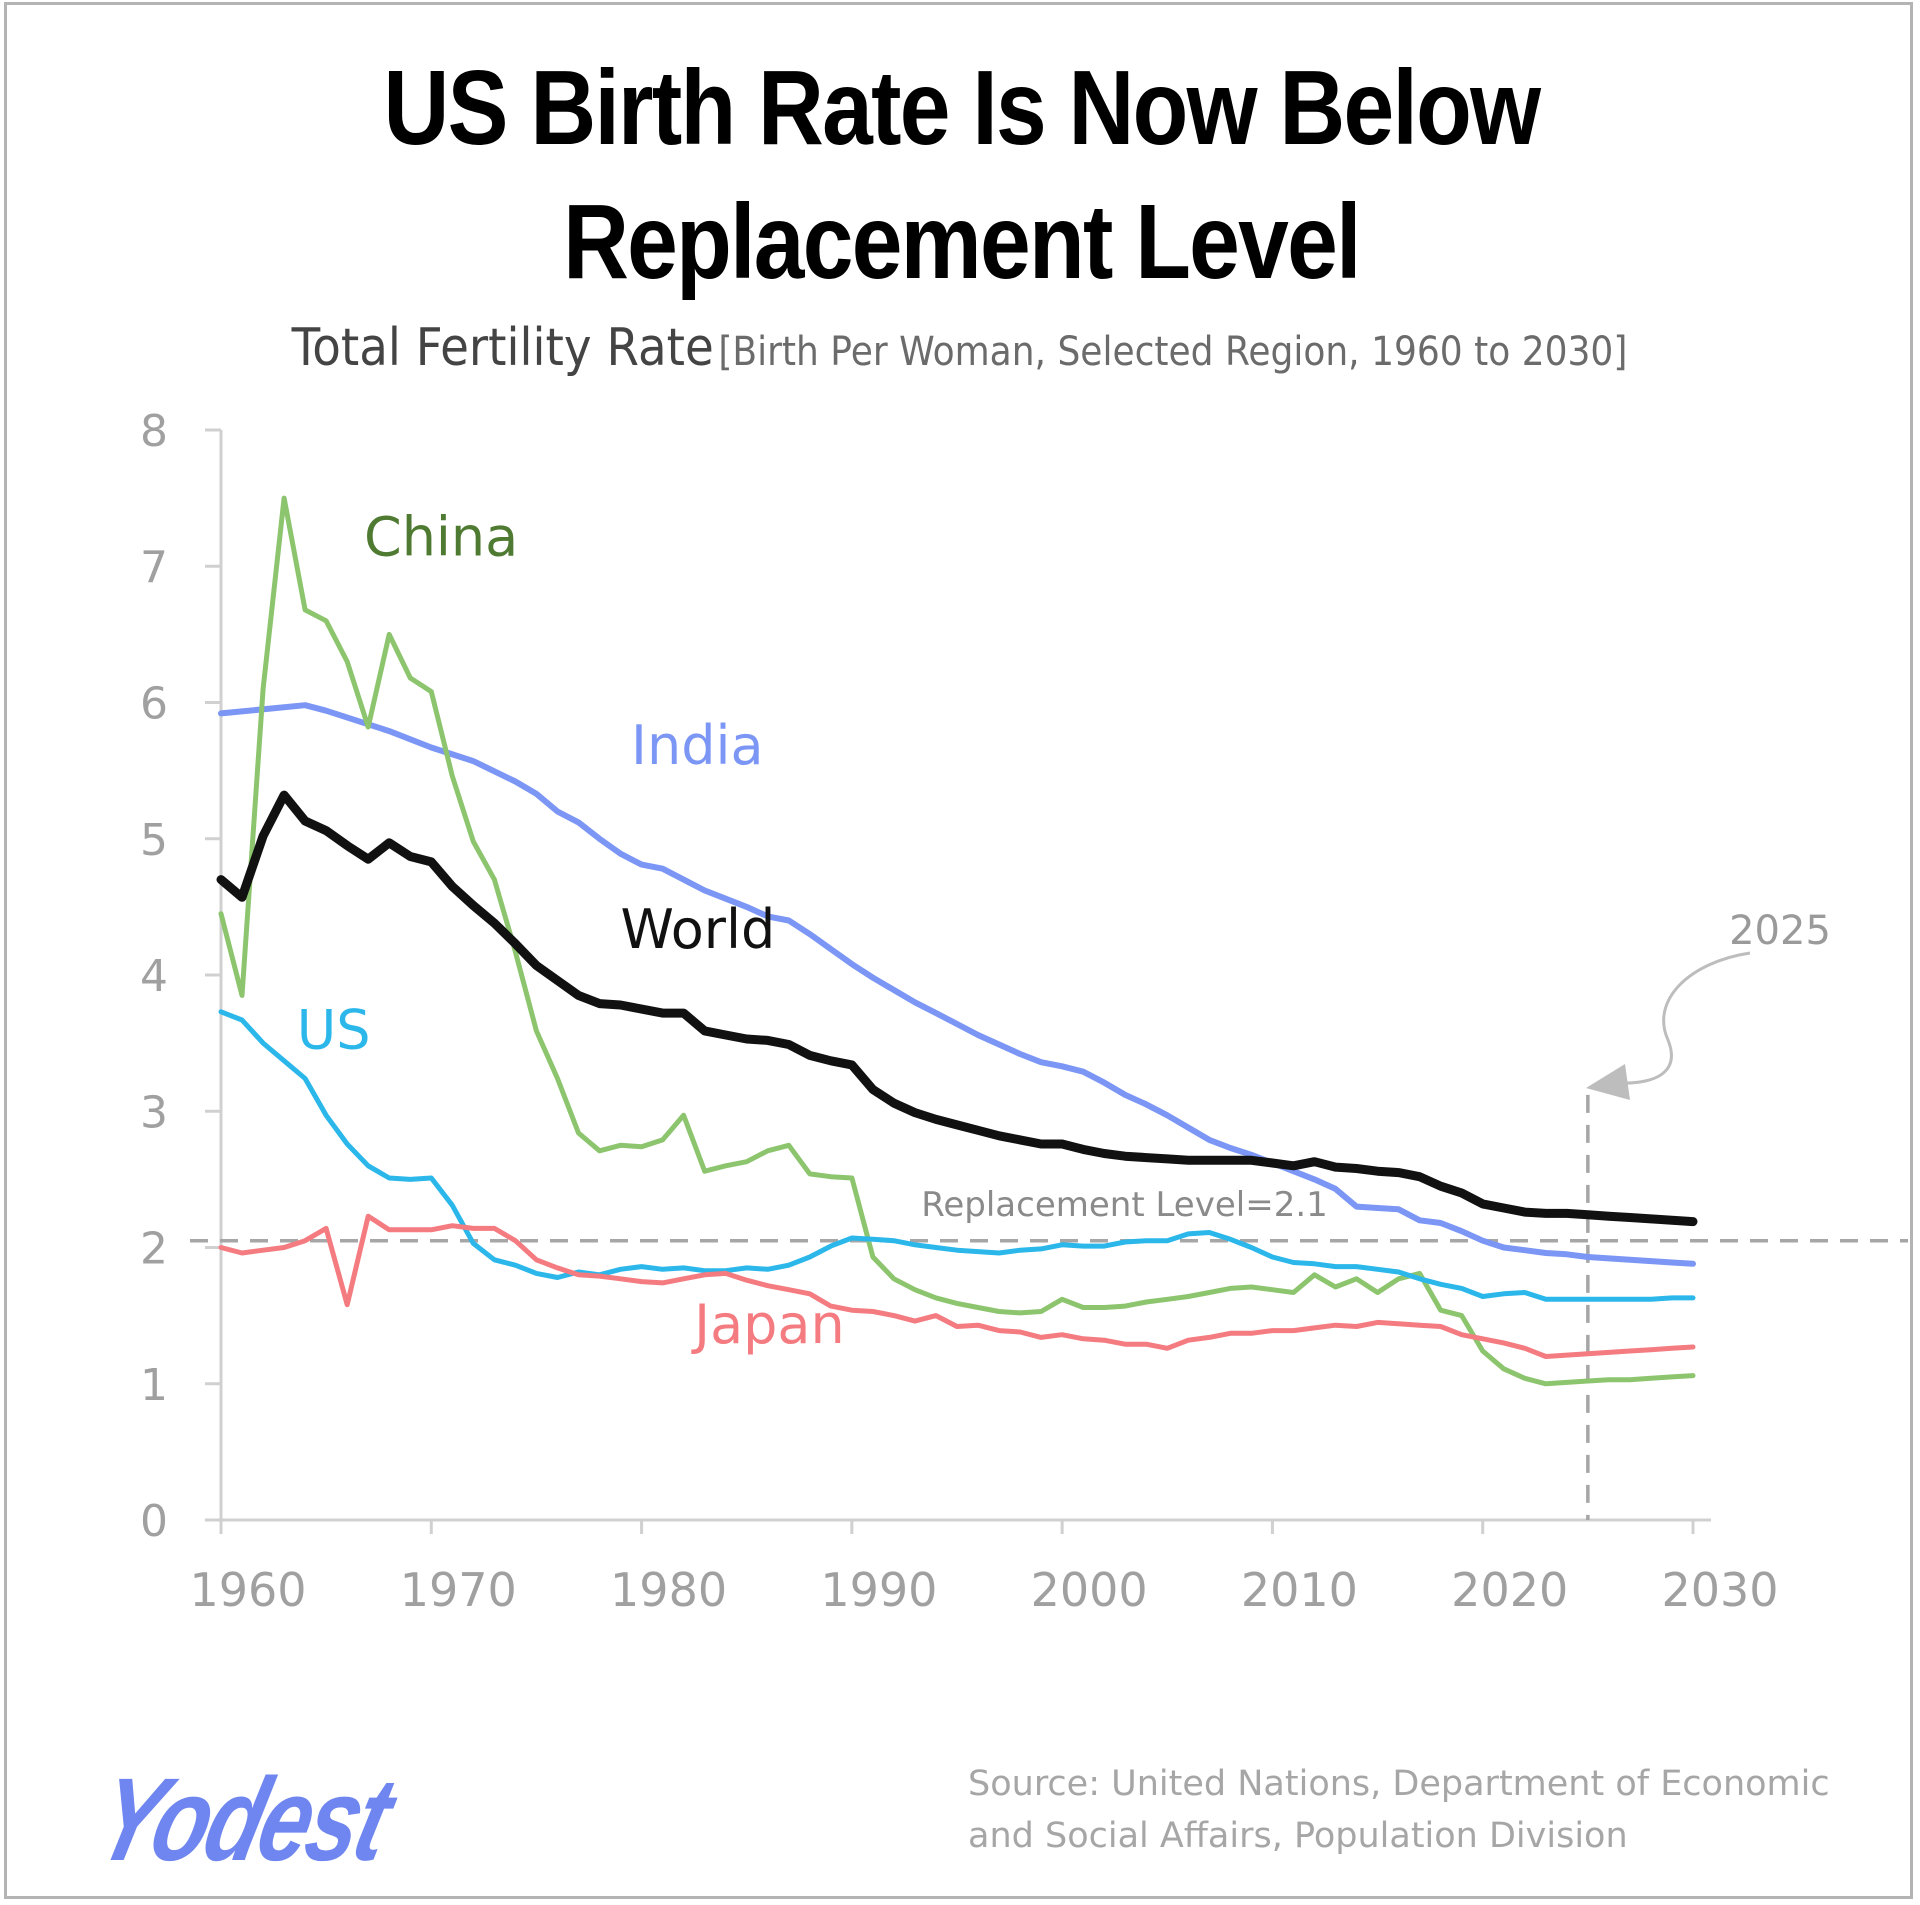 This screenshot has width=1920, height=1905. What do you see at coordinates (1780, 931) in the screenshot?
I see `marker-2025-label: 2025` at bounding box center [1780, 931].